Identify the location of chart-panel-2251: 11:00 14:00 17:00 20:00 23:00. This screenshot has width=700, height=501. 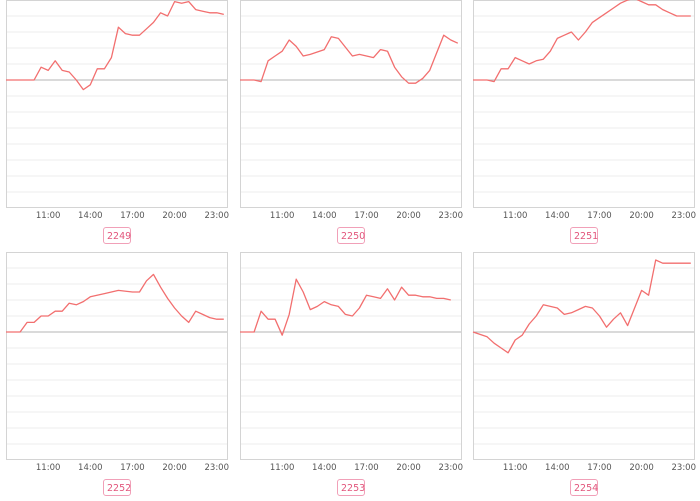
(585, 111).